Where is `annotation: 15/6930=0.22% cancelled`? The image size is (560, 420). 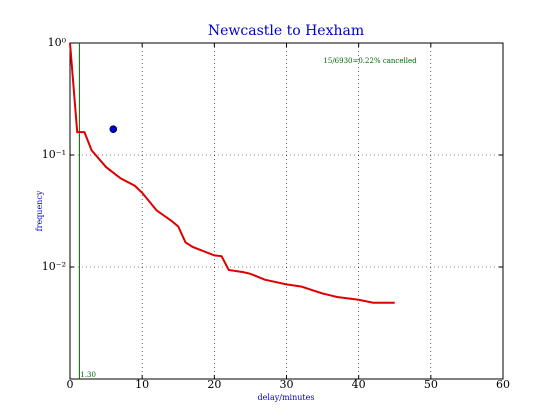
annotation: 15/6930=0.22% cancelled is located at coordinates (370, 61).